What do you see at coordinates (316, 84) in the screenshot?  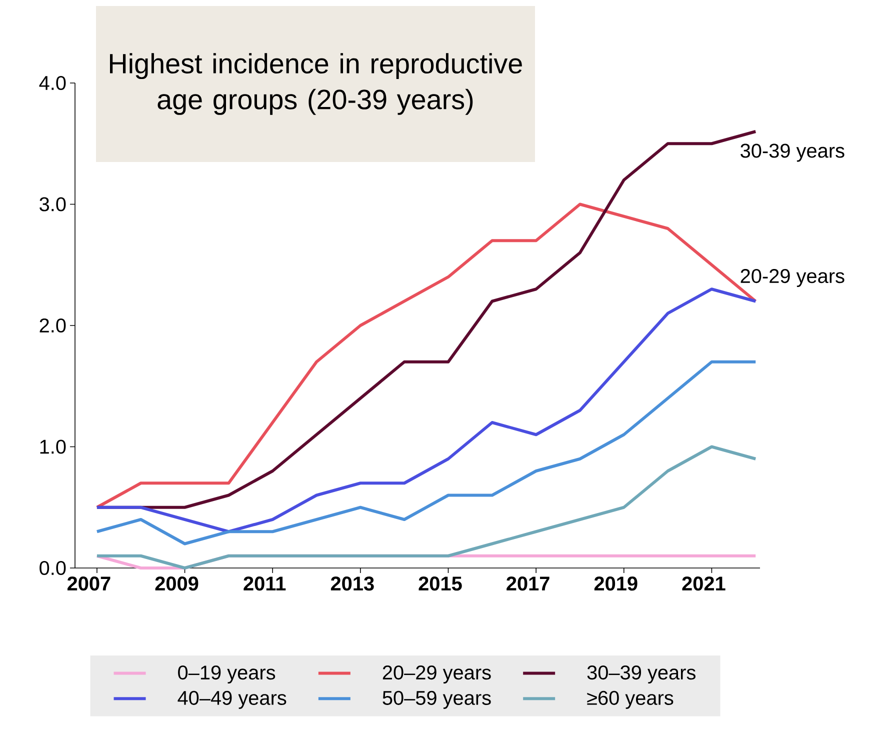 I see `annotation: Highest incidence in reproductive age groups (20-39 years)` at bounding box center [316, 84].